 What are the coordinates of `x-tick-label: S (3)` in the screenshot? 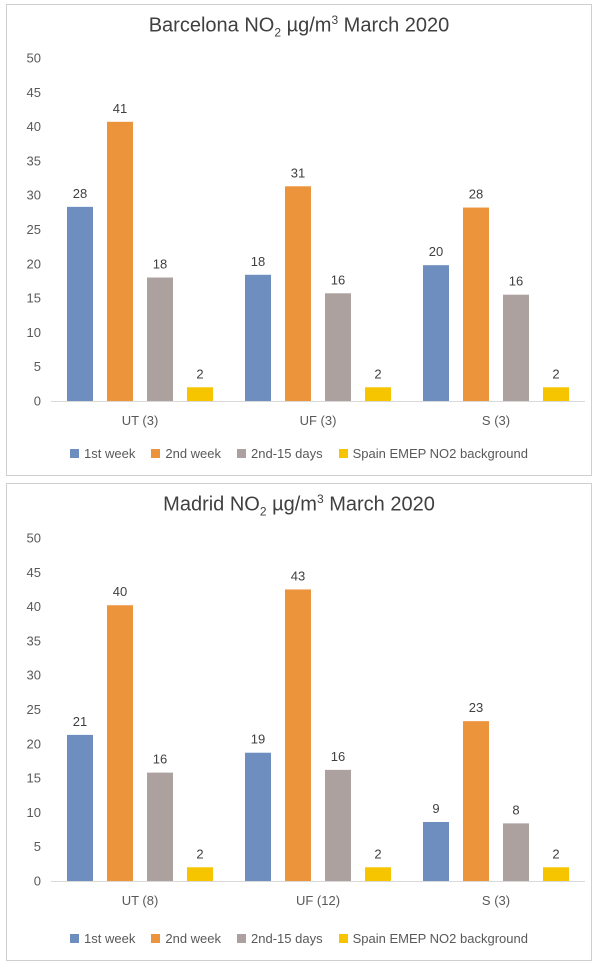 It's located at (496, 900).